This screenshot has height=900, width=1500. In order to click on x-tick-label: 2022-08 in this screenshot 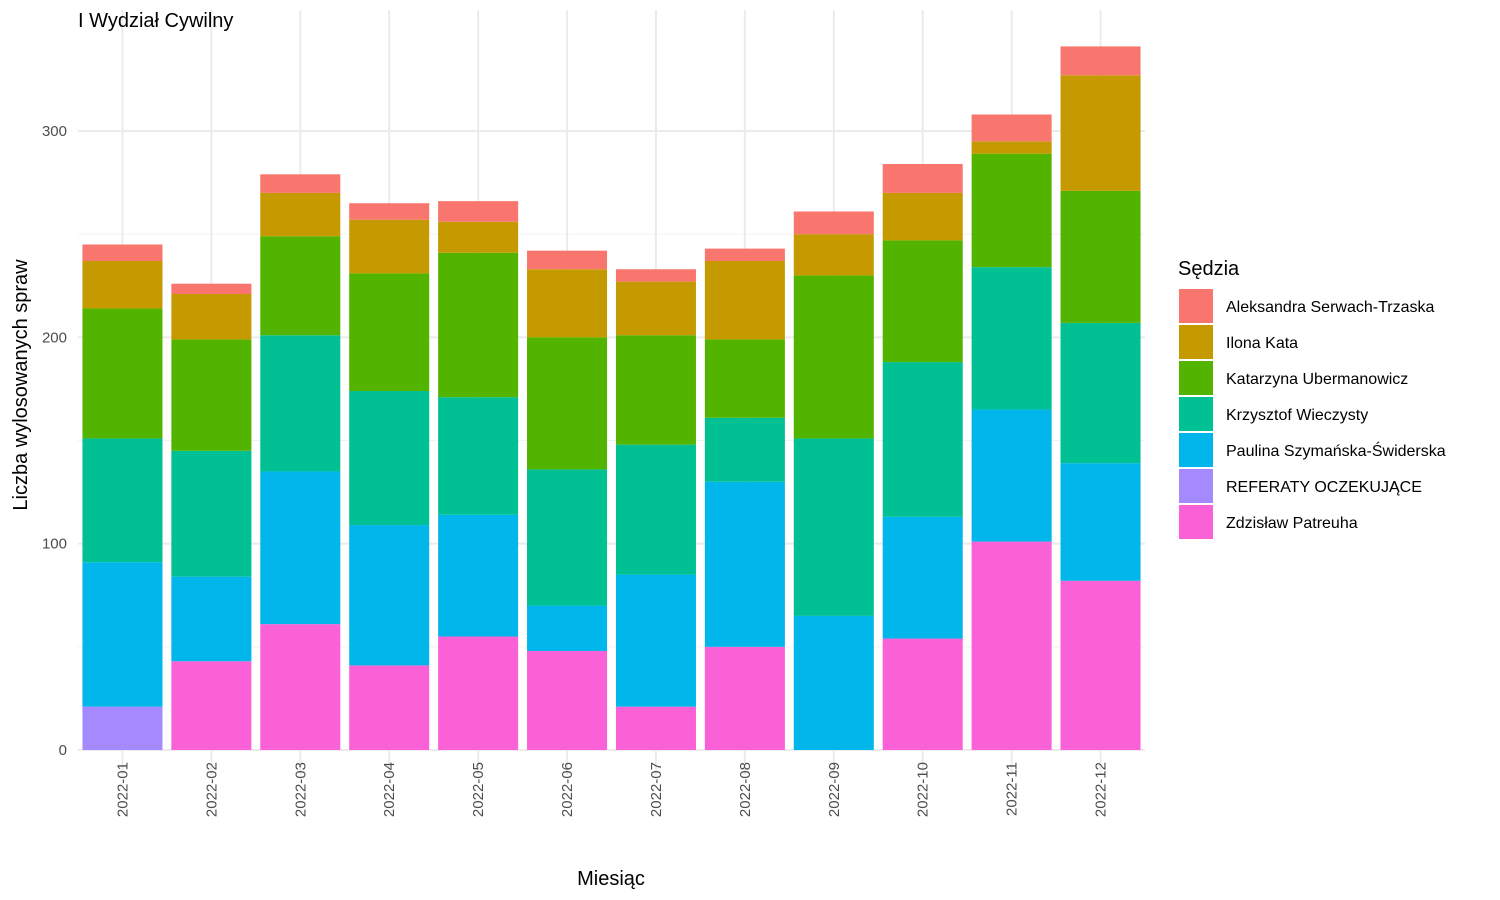, I will do `click(745, 789)`.